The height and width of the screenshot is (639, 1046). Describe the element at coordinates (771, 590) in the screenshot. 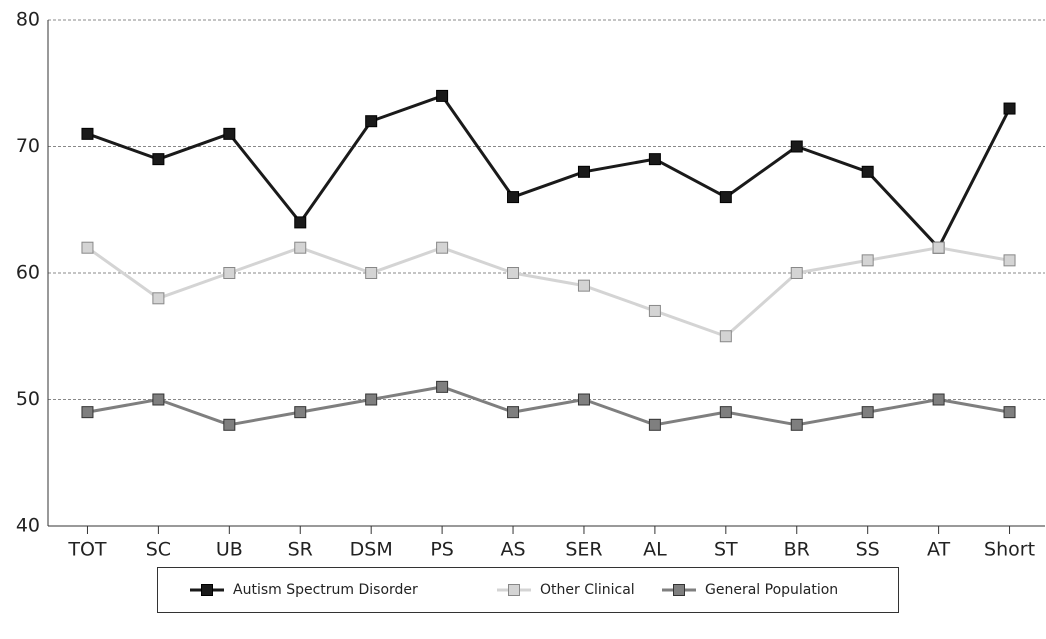

I see `legend-label: General Population` at that location.